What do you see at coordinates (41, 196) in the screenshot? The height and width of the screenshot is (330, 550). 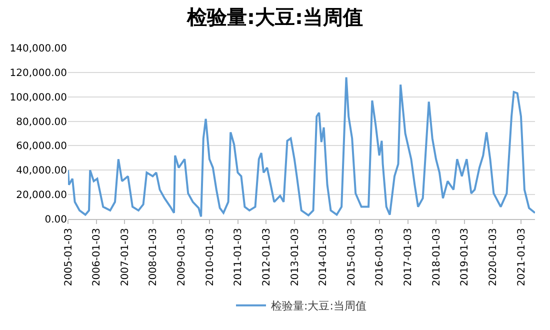 I see `y-tick-label: 20,000.00` at bounding box center [41, 196].